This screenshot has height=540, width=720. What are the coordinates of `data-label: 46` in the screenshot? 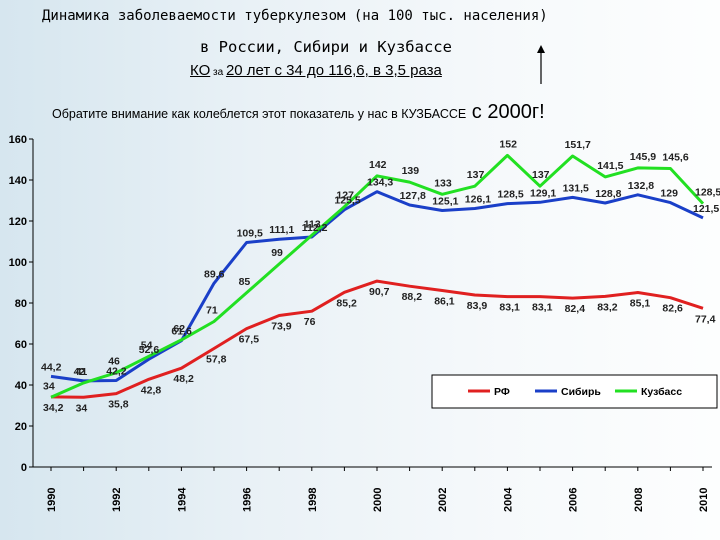 It's located at (114, 362).